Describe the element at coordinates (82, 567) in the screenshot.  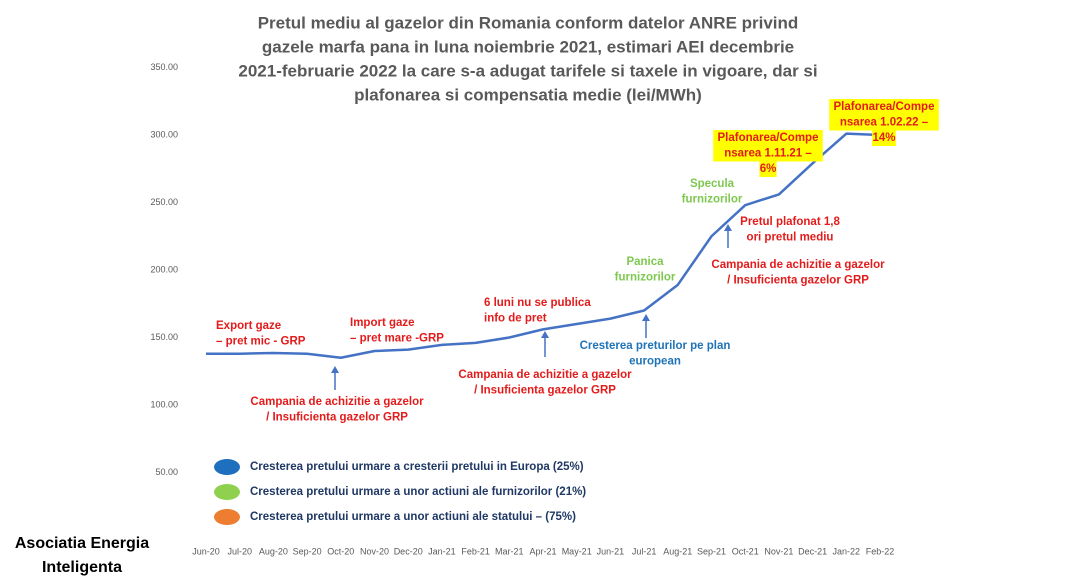
I see `footer: Inteligenta` at that location.